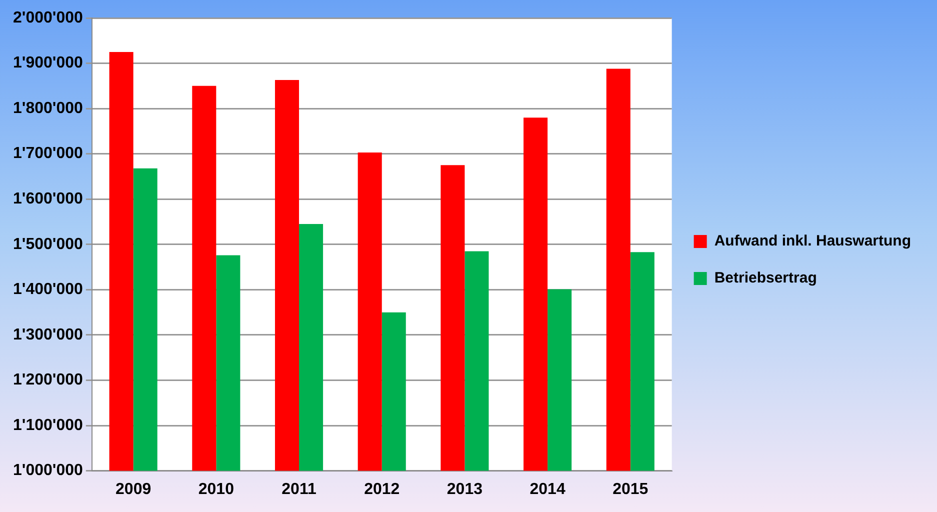 This screenshot has width=937, height=512. What do you see at coordinates (630, 489) in the screenshot?
I see `x-tick-label: 2015` at bounding box center [630, 489].